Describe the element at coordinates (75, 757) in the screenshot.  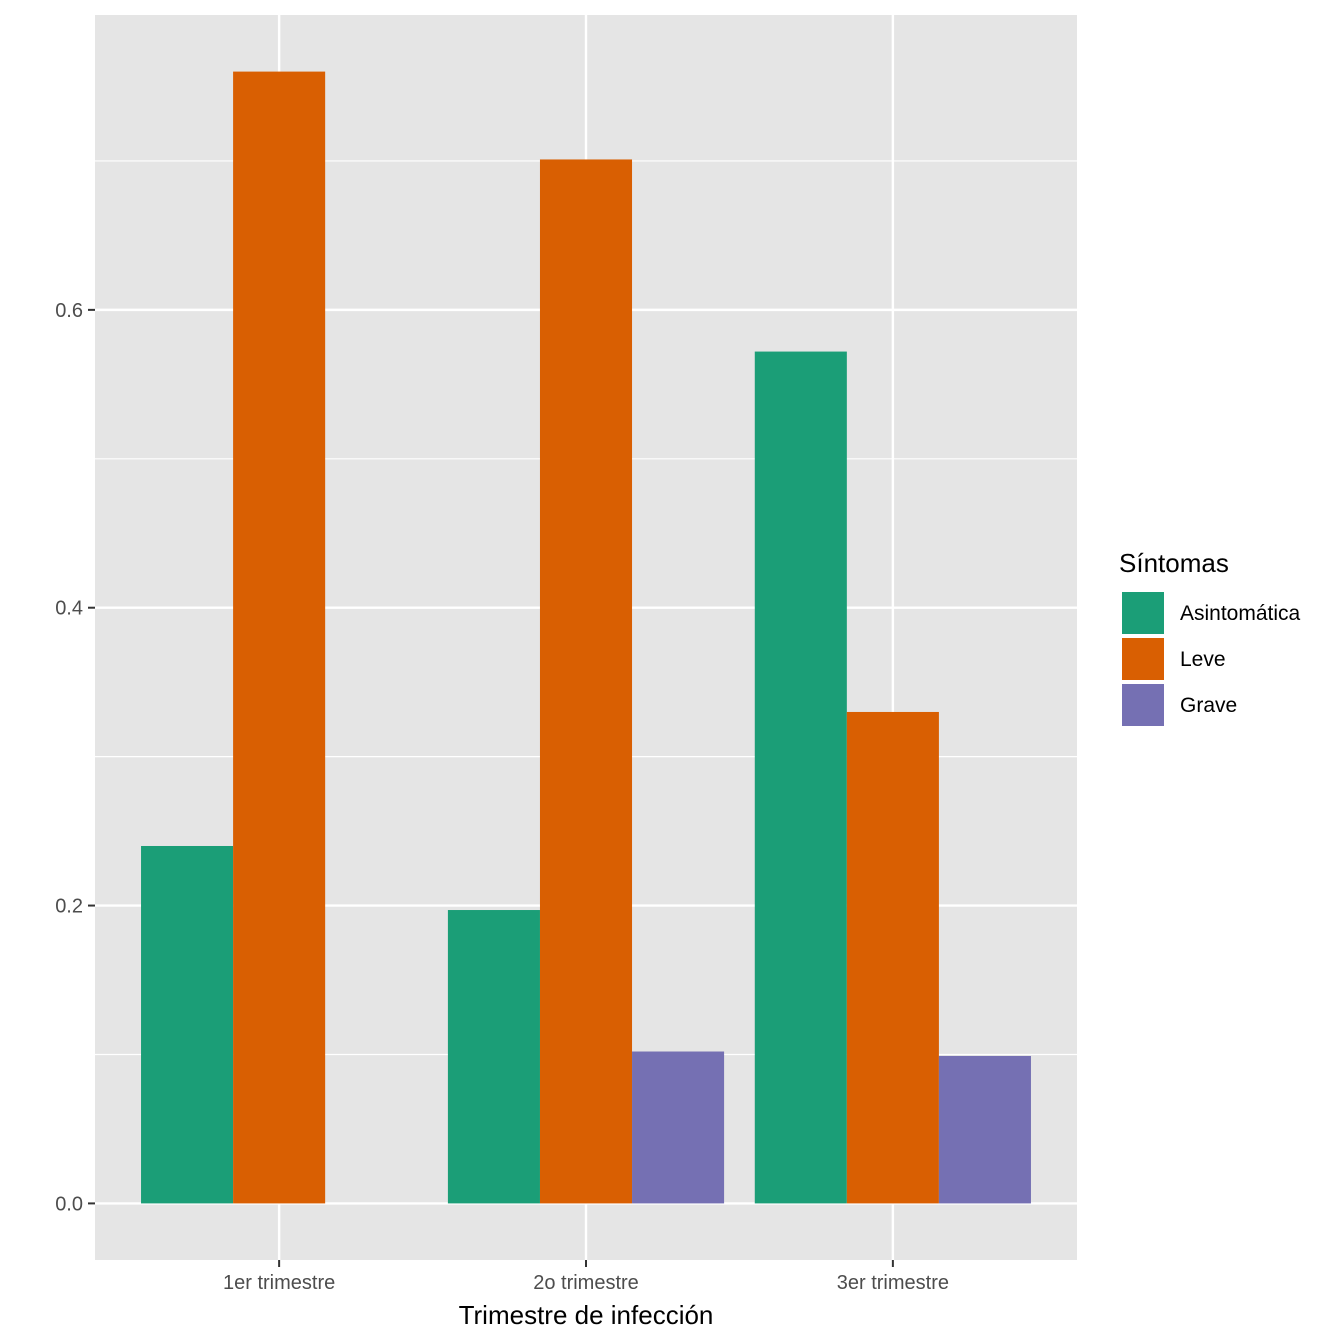
I see `y-axis: 0.0 0.2 0.4 0.6` at that location.